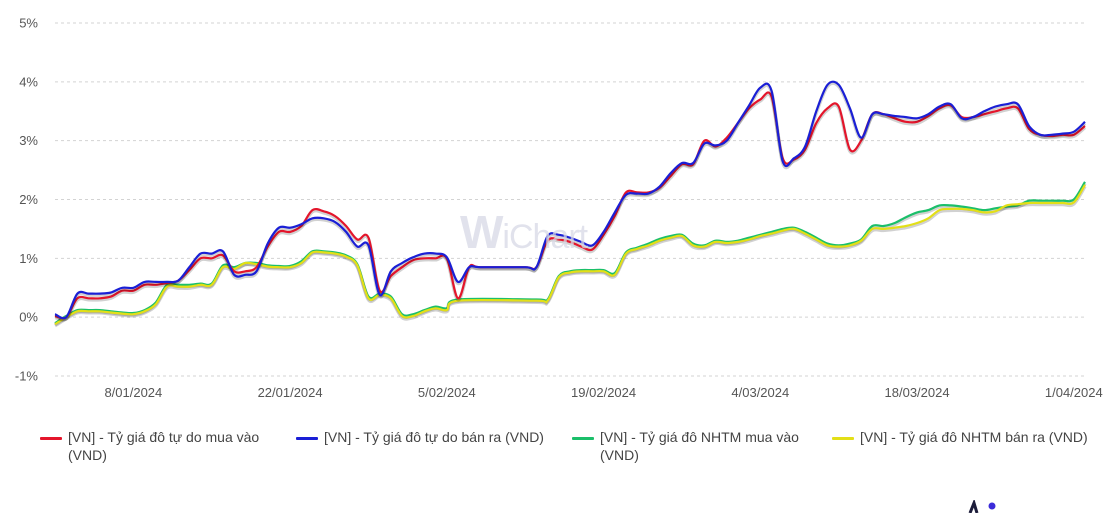 This screenshot has width=1116, height=513. I want to click on x-tick-label: 22/01/2024, so click(290, 392).